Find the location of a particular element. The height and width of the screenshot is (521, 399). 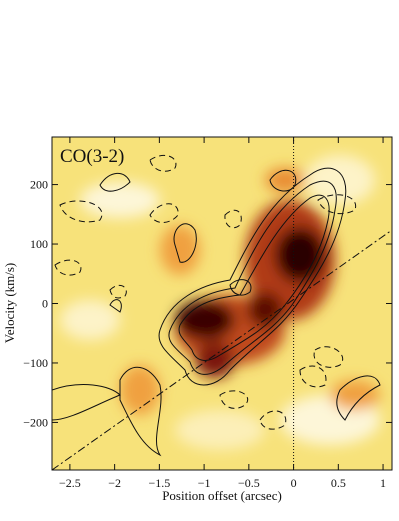

y-tick-label: −100 is located at coordinates (35, 363).